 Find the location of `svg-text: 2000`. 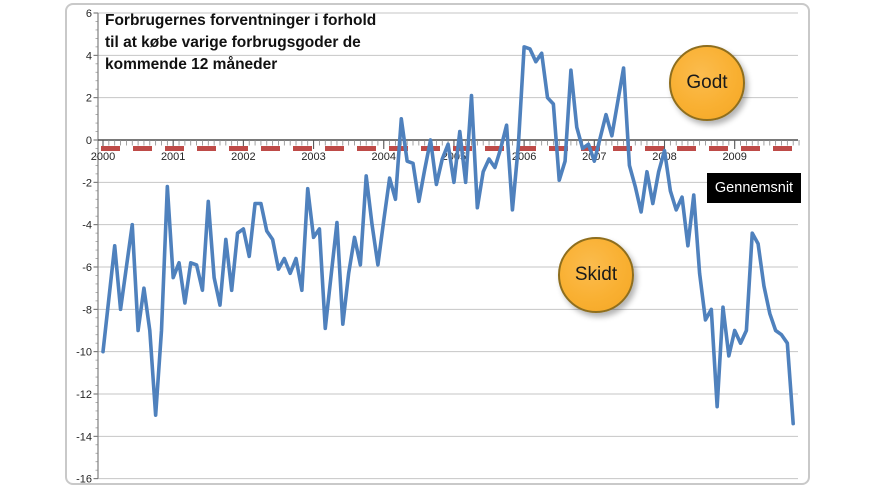

svg-text: 2000 is located at coordinates (103, 157).